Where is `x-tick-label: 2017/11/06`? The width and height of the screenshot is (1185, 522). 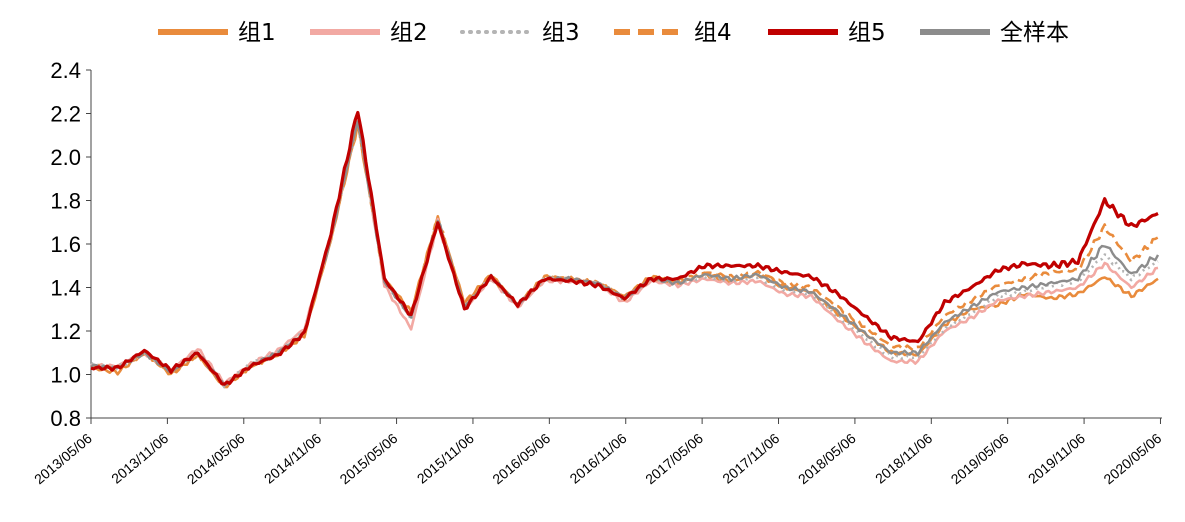 x-tick-label: 2017/11/06 is located at coordinates (750, 458).